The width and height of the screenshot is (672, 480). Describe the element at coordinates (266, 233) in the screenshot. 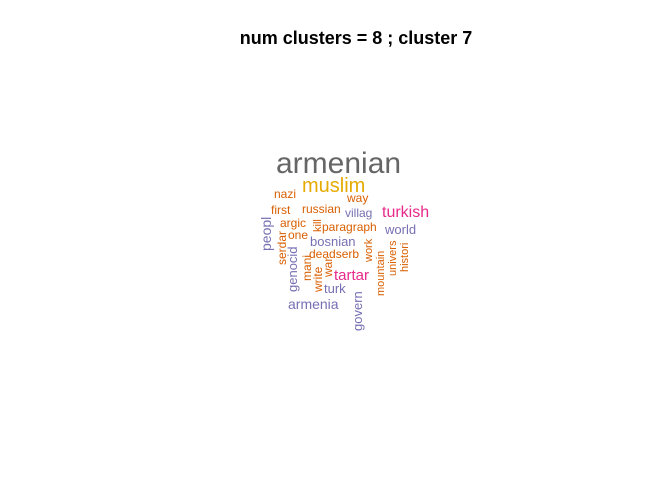

I see `word-peopl: peopl` at that location.